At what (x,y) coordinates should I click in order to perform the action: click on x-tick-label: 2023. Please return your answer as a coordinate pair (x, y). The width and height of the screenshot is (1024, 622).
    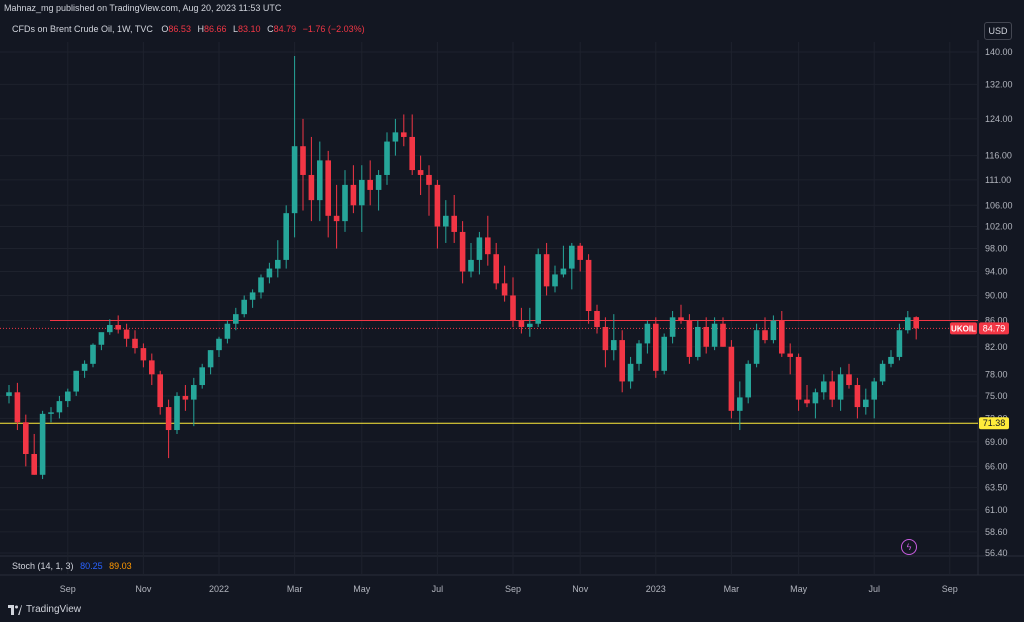
    Looking at the image, I should click on (656, 589).